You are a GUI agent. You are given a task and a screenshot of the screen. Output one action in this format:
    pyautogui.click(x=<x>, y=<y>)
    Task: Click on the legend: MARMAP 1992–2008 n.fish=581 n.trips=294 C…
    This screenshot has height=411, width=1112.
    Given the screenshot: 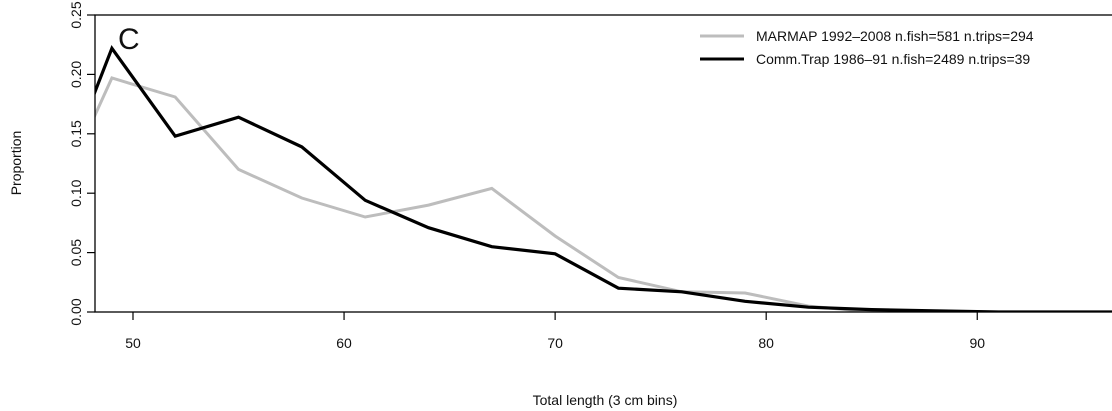 What is the action you would take?
    pyautogui.click(x=867, y=47)
    